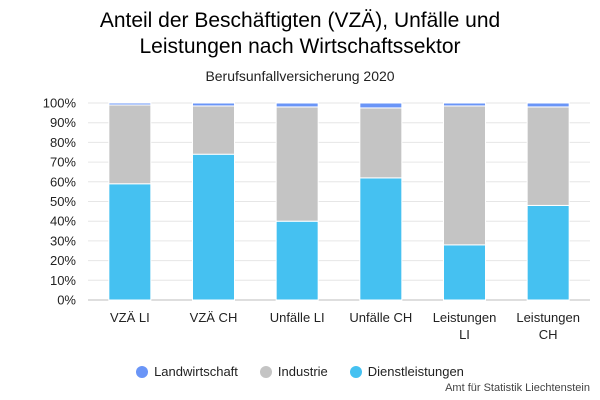 Image resolution: width=600 pixels, height=400 pixels. I want to click on legend-swatch-dienstleistungen, so click(355, 371).